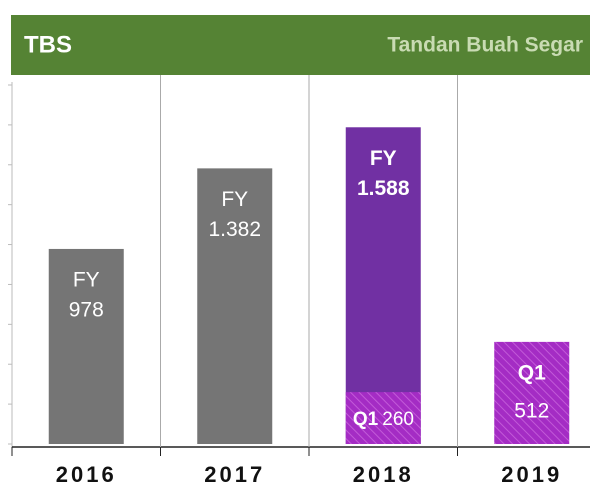 This screenshot has width=599, height=497. What do you see at coordinates (383, 474) in the screenshot?
I see `x-tick-label: 2018` at bounding box center [383, 474].